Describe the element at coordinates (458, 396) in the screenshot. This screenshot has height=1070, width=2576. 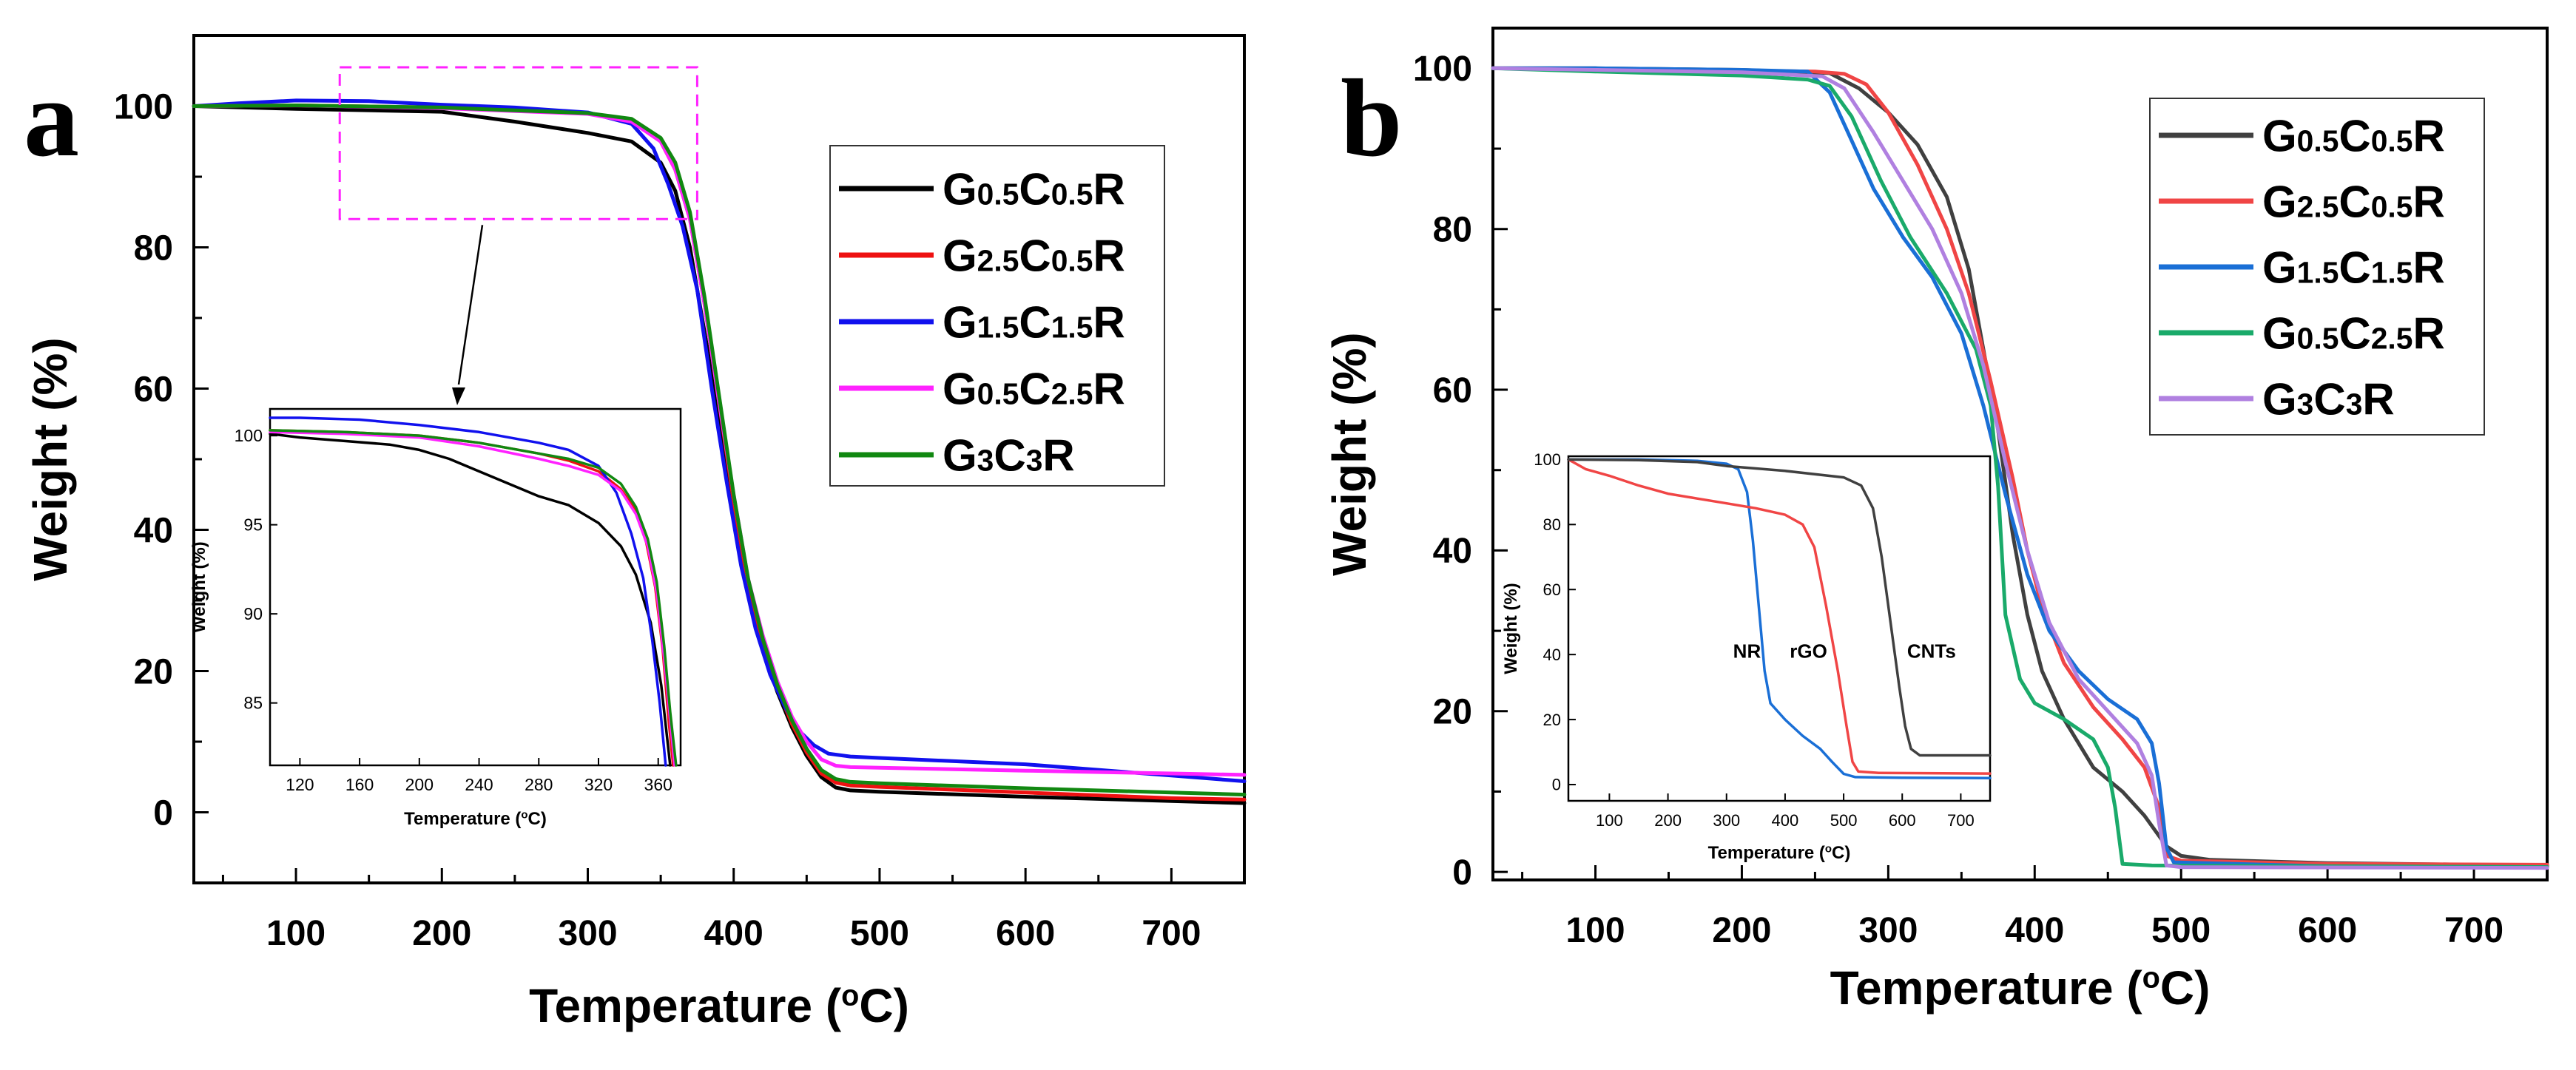
I see `zoom-arrowhead` at that location.